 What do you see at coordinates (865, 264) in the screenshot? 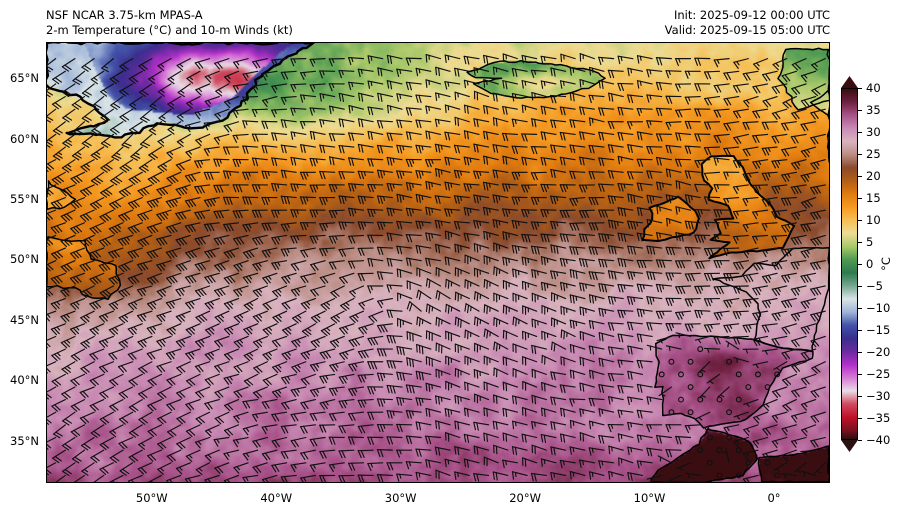
I see `colorbar: 40 35 30 25 20 15 10 5 0 −5 −10 −15 −20 −25 −30 −35 −40` at bounding box center [865, 264].